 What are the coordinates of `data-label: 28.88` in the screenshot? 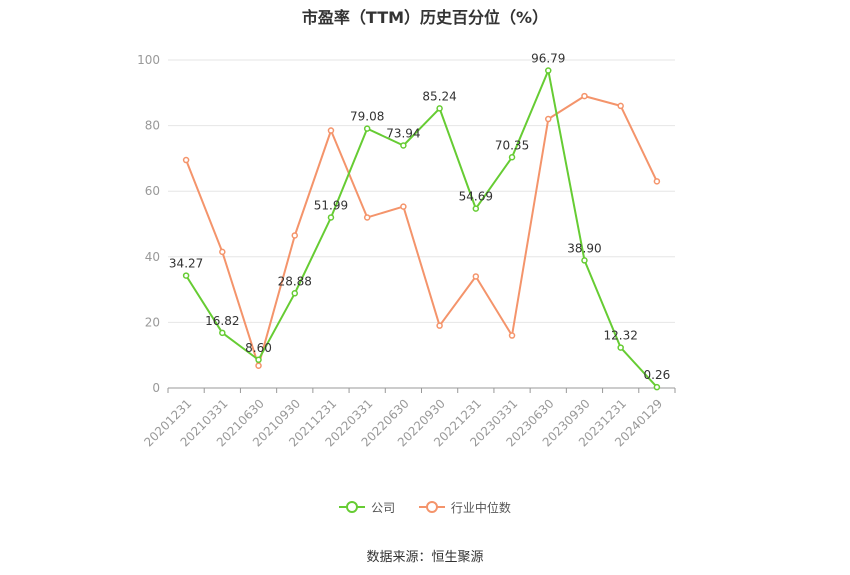 It's located at (295, 281).